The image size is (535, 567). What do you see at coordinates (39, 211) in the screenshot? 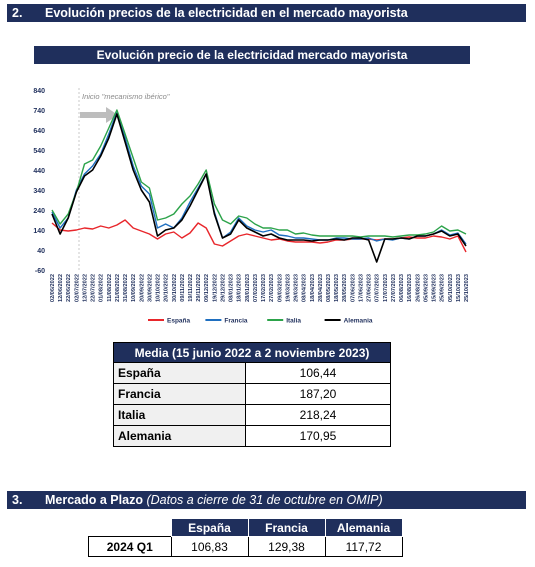
I see `y-tick-label: 240` at bounding box center [39, 211].